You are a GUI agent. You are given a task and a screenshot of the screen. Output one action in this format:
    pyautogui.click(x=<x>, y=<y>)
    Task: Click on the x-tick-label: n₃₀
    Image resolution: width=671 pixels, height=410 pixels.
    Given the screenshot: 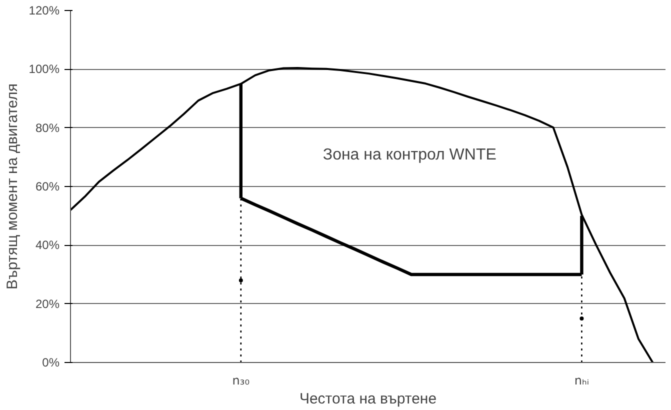 What is the action you would take?
    pyautogui.click(x=241, y=381)
    